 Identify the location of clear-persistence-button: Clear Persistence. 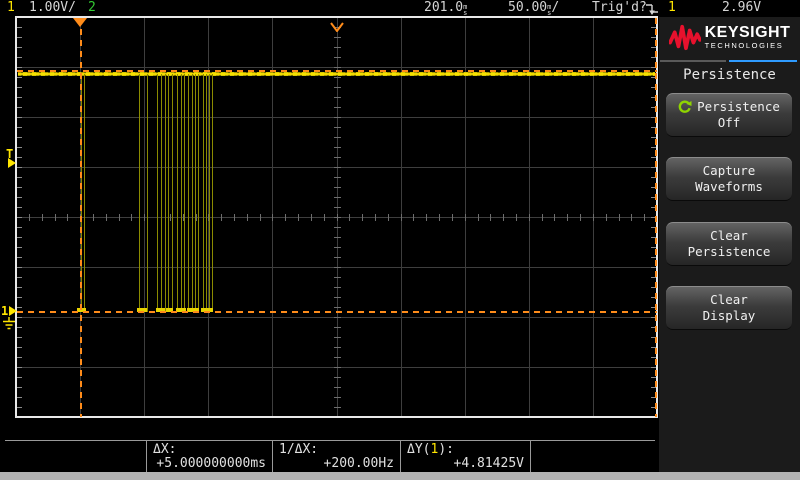
(729, 244).